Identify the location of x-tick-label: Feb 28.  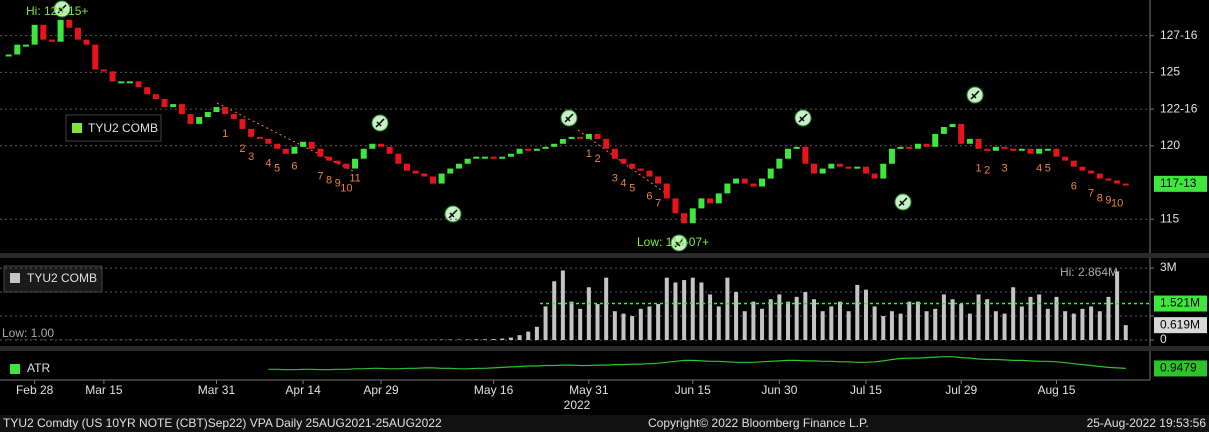
(35, 390).